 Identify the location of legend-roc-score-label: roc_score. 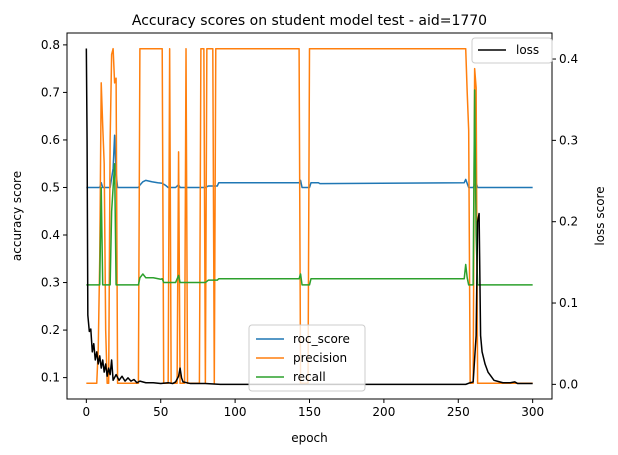
(321, 339).